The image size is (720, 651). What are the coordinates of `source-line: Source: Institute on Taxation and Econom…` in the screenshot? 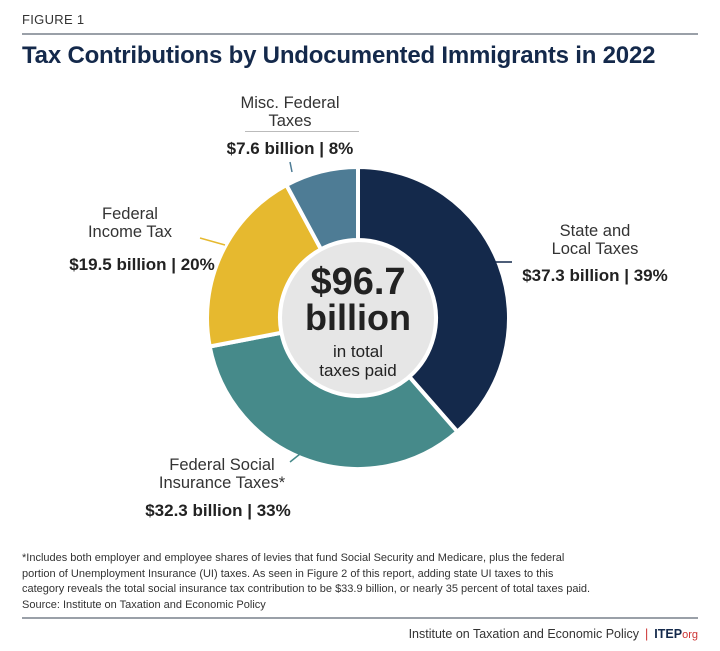 It's located at (144, 604).